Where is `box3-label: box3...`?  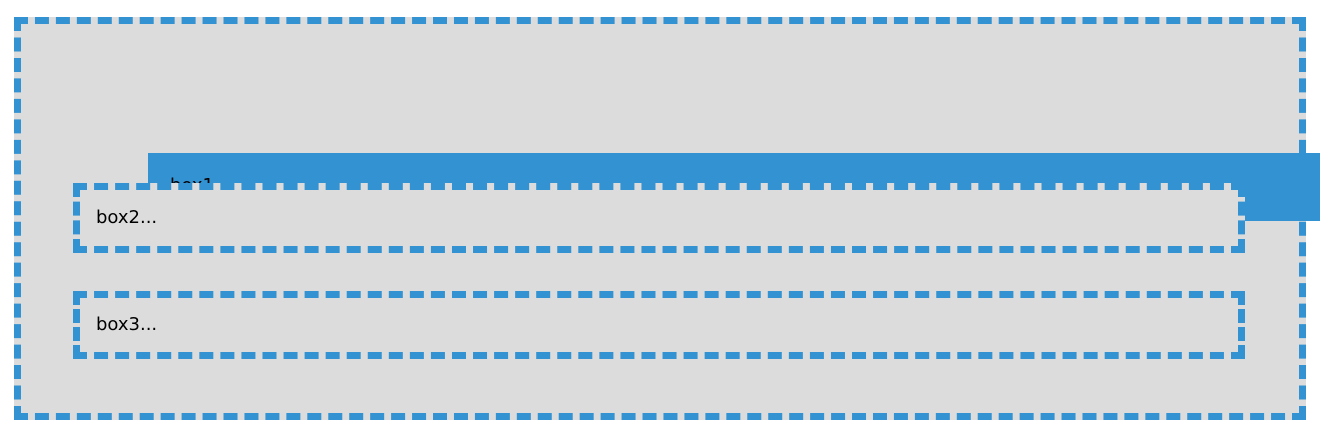 box3-label: box3... is located at coordinates (127, 324).